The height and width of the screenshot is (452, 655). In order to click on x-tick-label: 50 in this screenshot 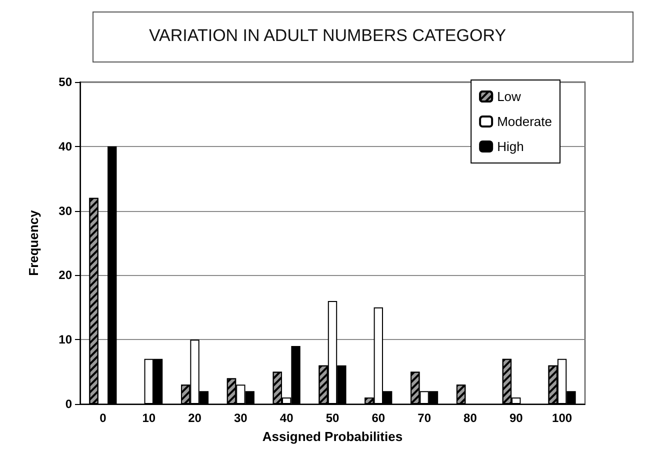, I will do `click(333, 418)`.